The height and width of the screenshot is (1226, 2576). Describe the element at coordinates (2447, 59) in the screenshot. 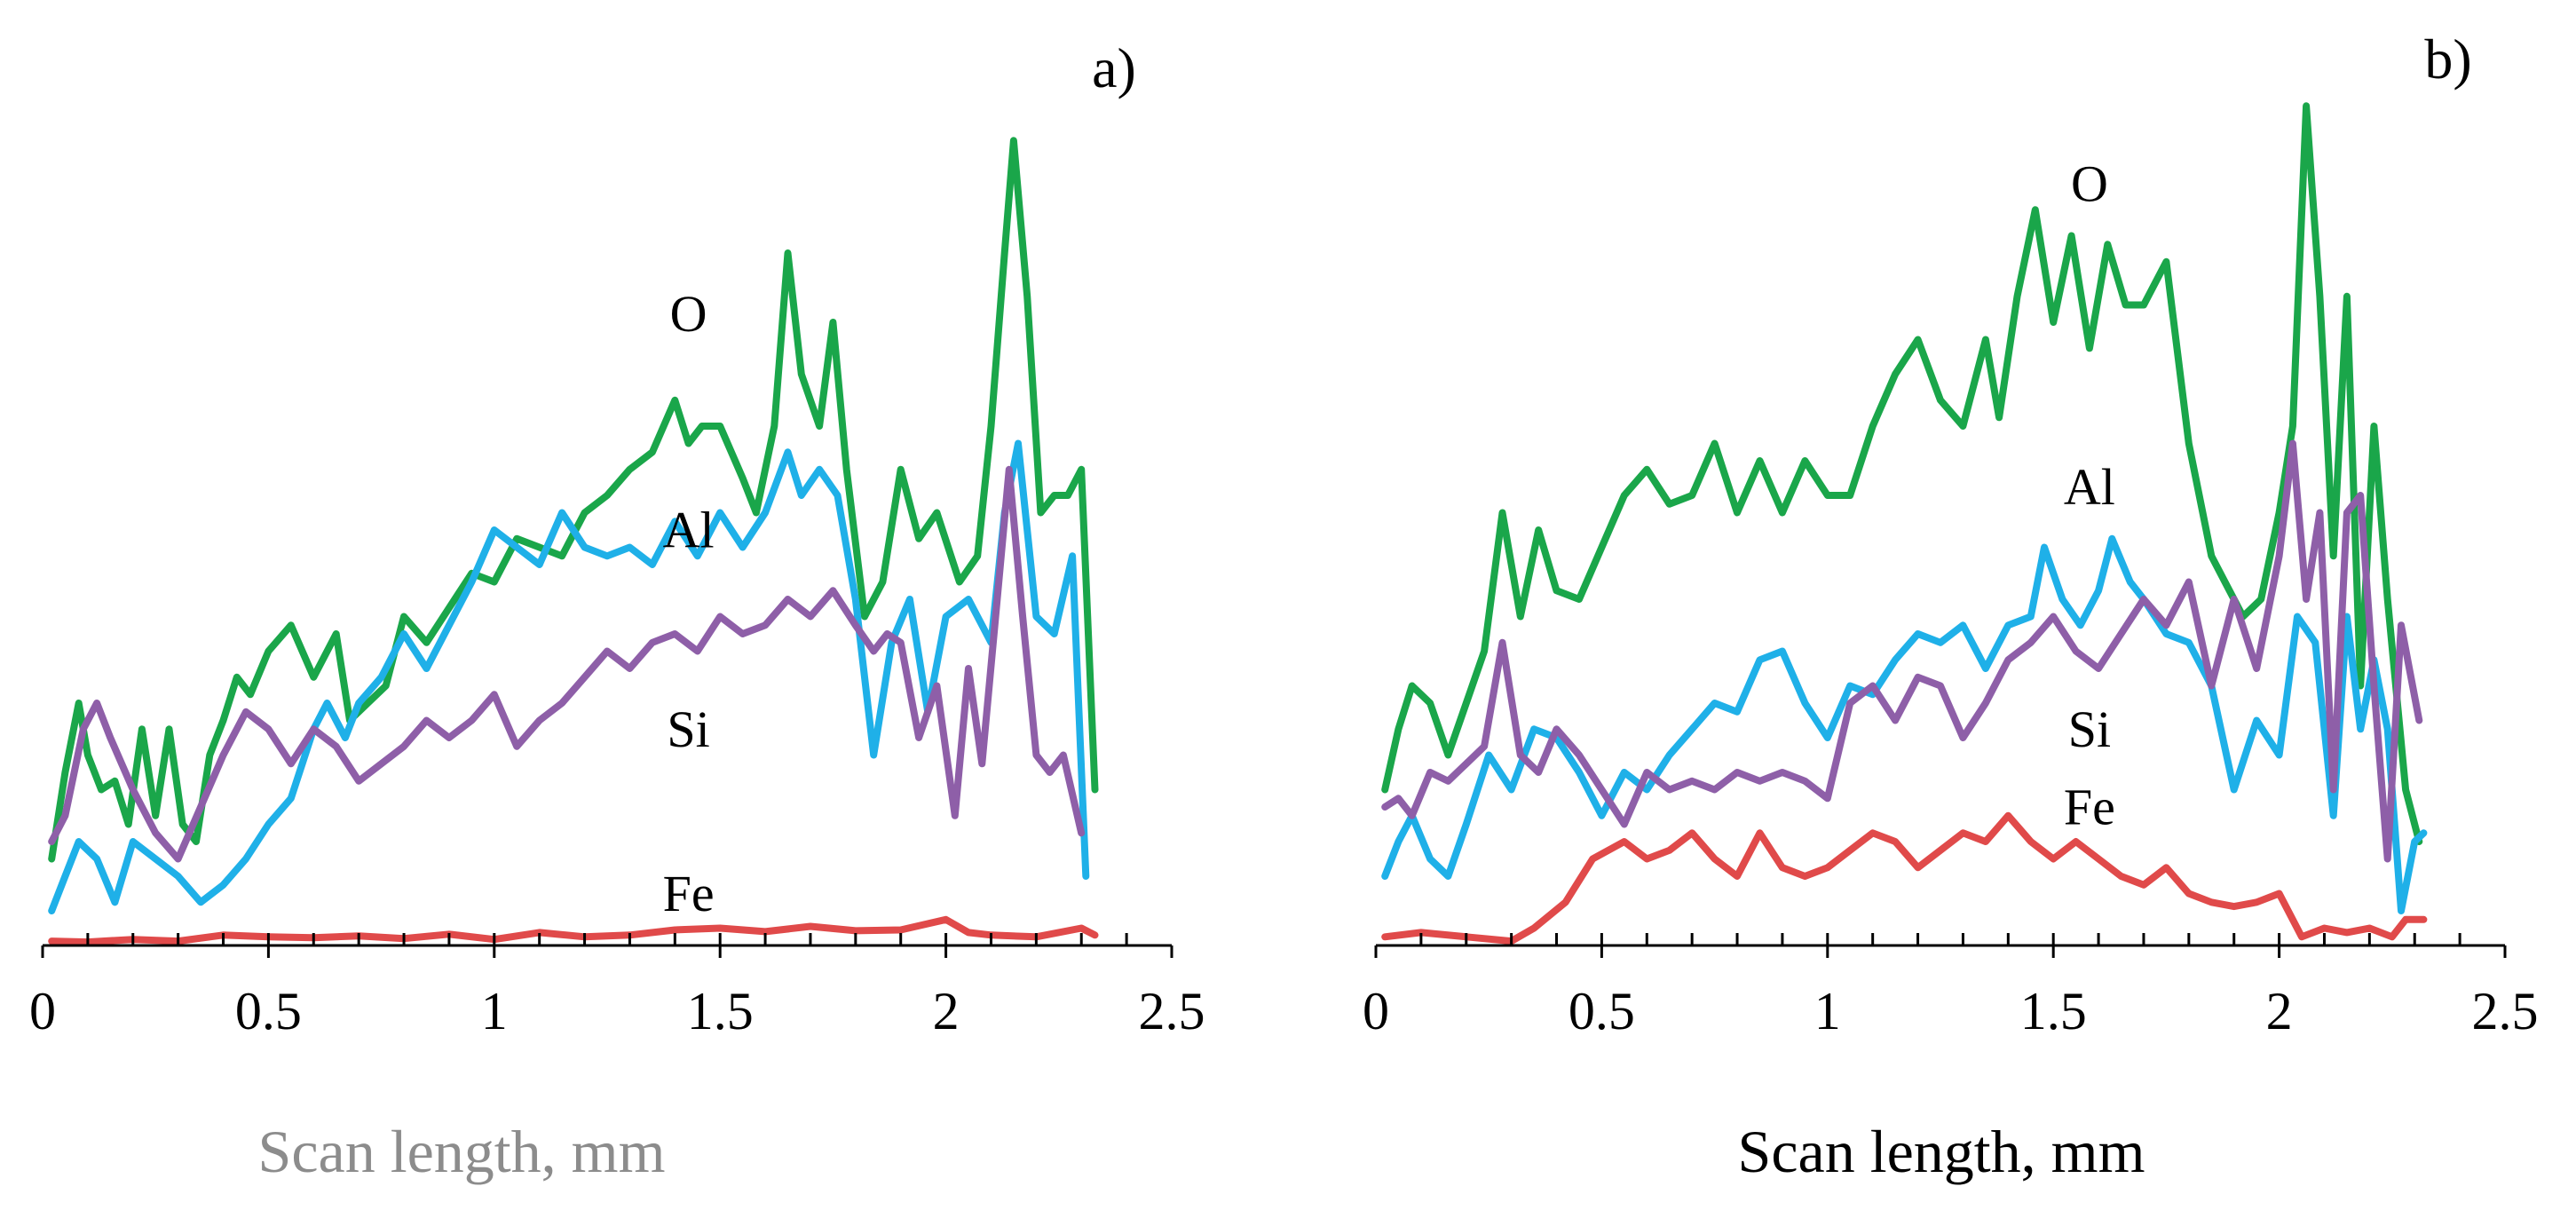

I see `panel-b-label: b)` at that location.